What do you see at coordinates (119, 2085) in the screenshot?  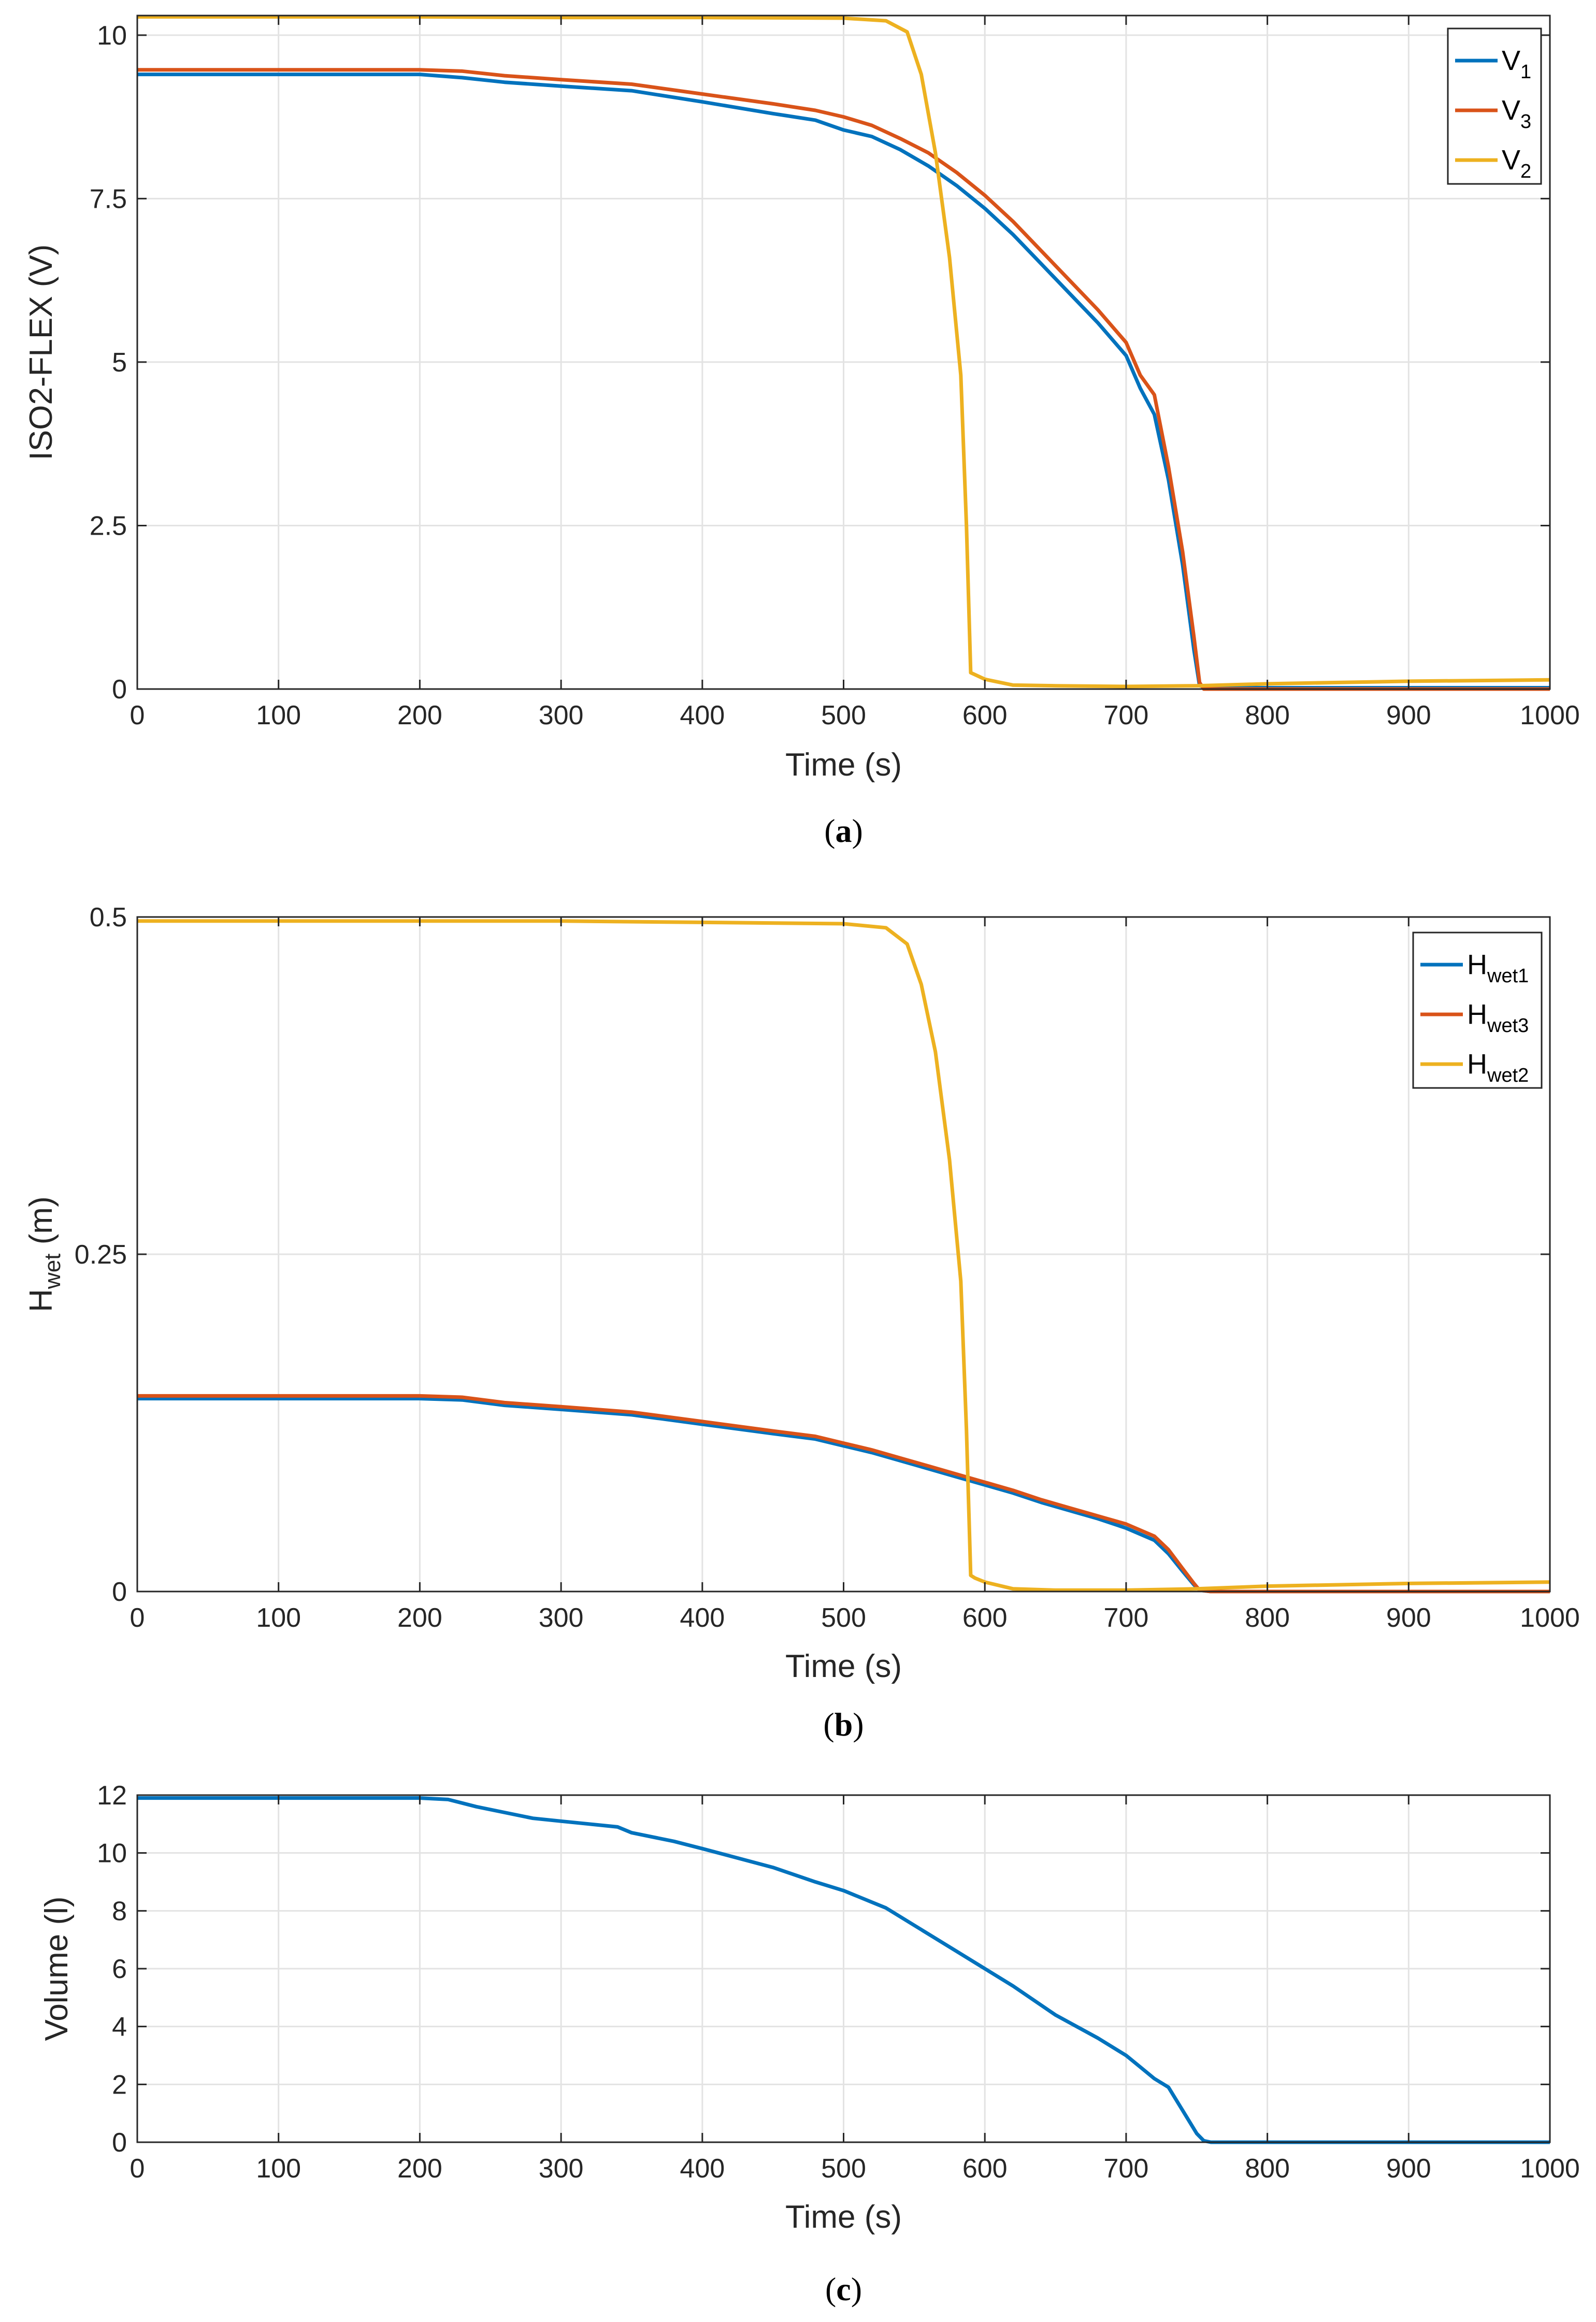 I see `y-tick-label: 2` at bounding box center [119, 2085].